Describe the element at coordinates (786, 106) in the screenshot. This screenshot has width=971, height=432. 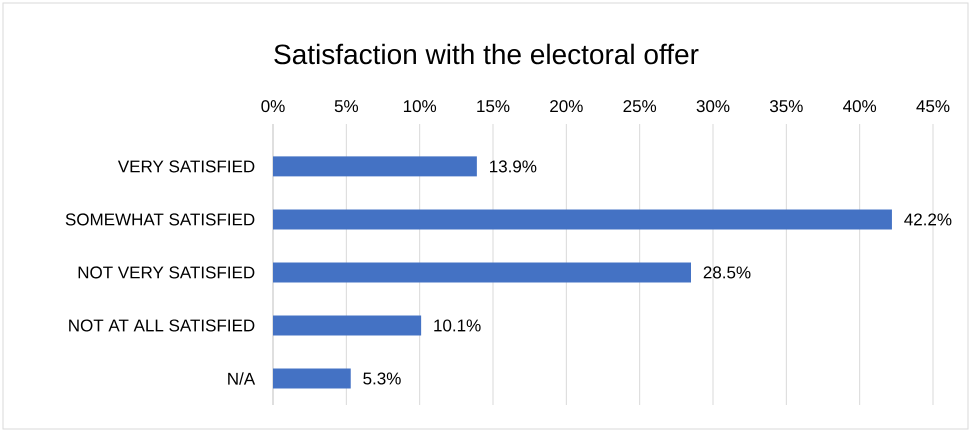
I see `x-tick-label: 35%` at that location.